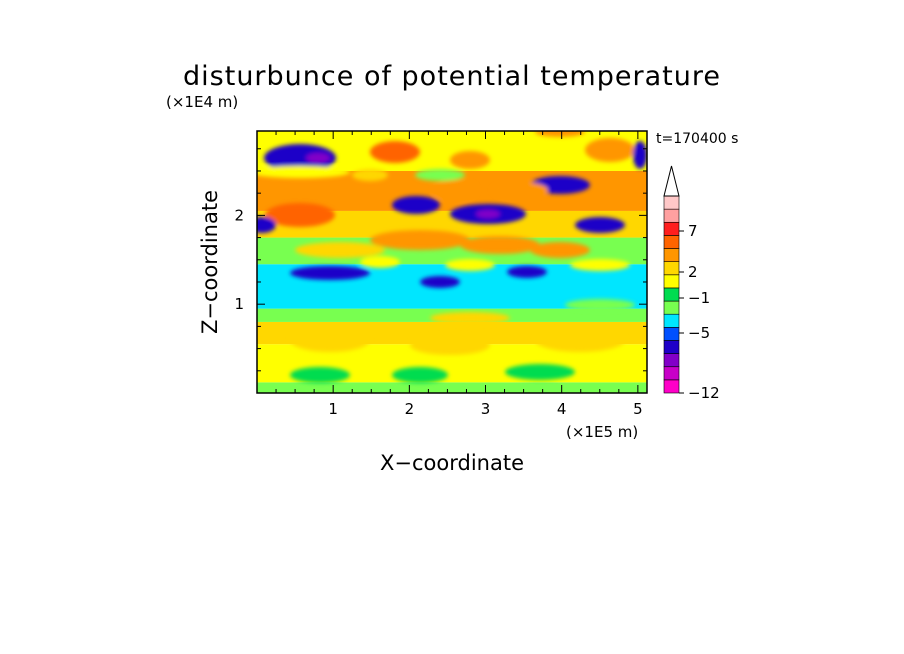 The height and width of the screenshot is (654, 904). Describe the element at coordinates (638, 409) in the screenshot. I see `x-tick-label: 5` at that location.